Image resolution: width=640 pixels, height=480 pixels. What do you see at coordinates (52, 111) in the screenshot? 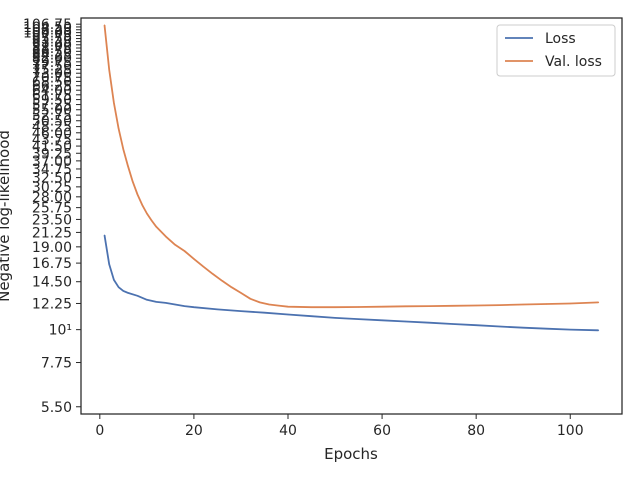
I see `y-tick-label: 55.00` at bounding box center [52, 111].